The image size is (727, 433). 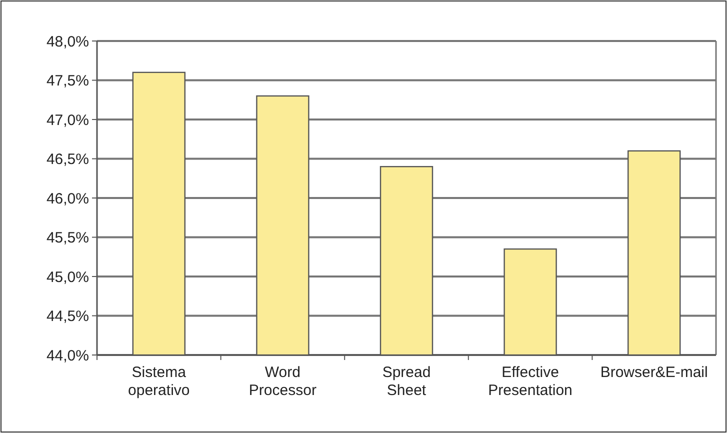 I want to click on x-tick-label: Word Processor, so click(x=282, y=381).